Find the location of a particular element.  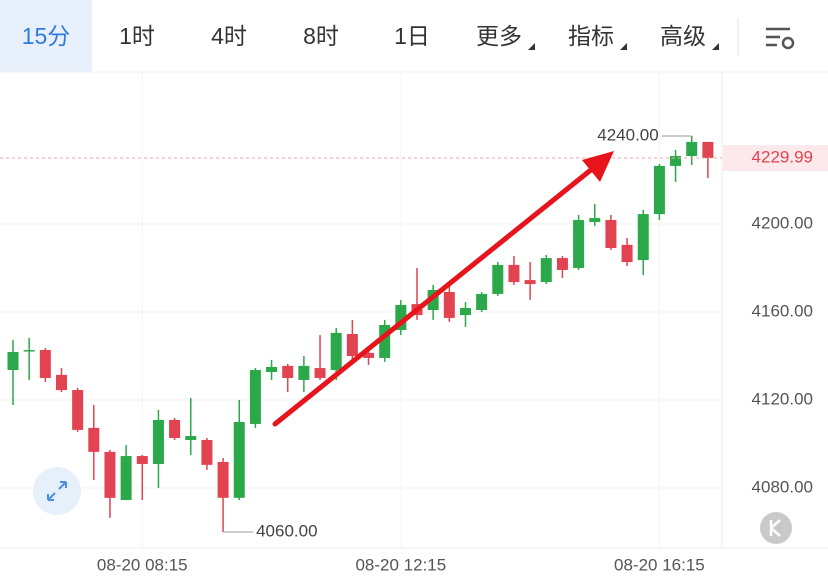

last-price-label: 4229.99 is located at coordinates (782, 157).